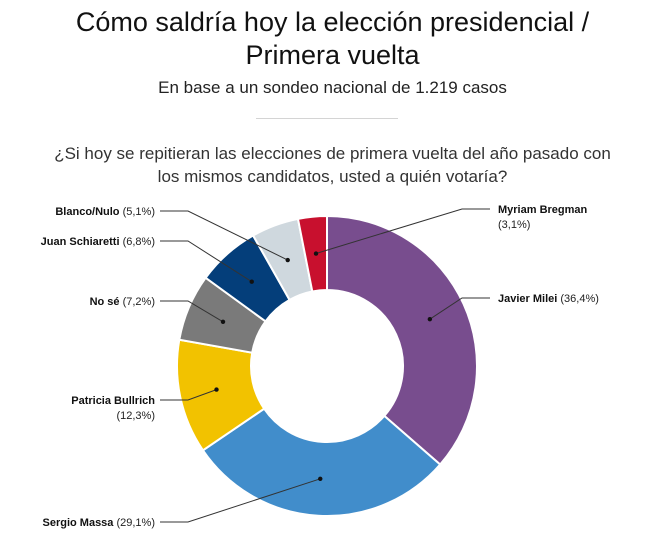 This screenshot has height=536, width=665. I want to click on label-javier-milei: Javier Milei (36,4%), so click(548, 299).